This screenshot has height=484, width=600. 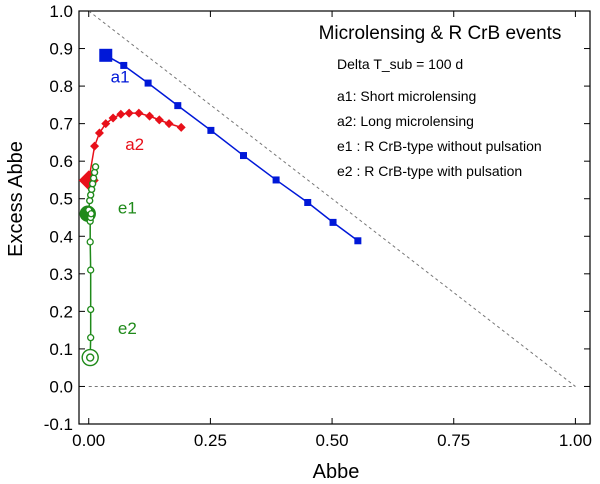 What do you see at coordinates (575, 440) in the screenshot?
I see `x-tick-label: 1.00` at bounding box center [575, 440].